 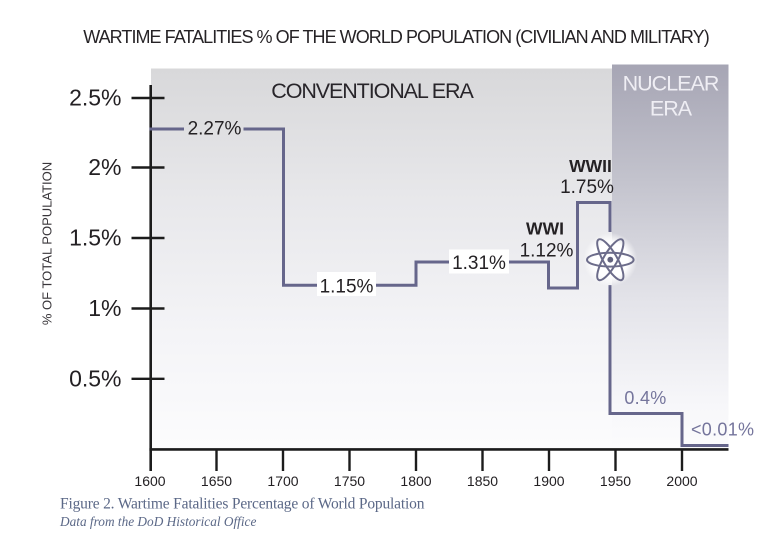 What do you see at coordinates (587, 187) in the screenshot?
I see `svg-text: 1.75%` at bounding box center [587, 187].